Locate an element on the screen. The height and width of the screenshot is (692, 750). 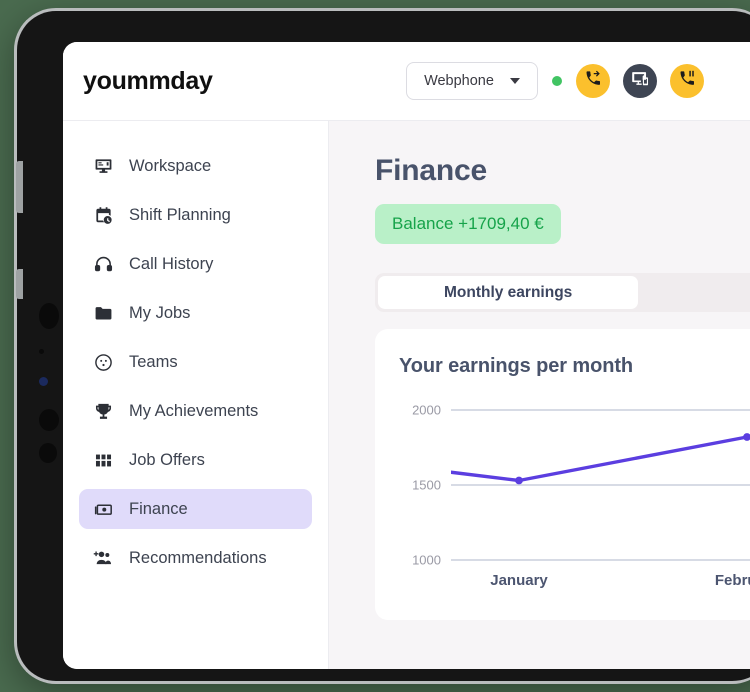
x-axis-tick: February is located at coordinates (732, 580).